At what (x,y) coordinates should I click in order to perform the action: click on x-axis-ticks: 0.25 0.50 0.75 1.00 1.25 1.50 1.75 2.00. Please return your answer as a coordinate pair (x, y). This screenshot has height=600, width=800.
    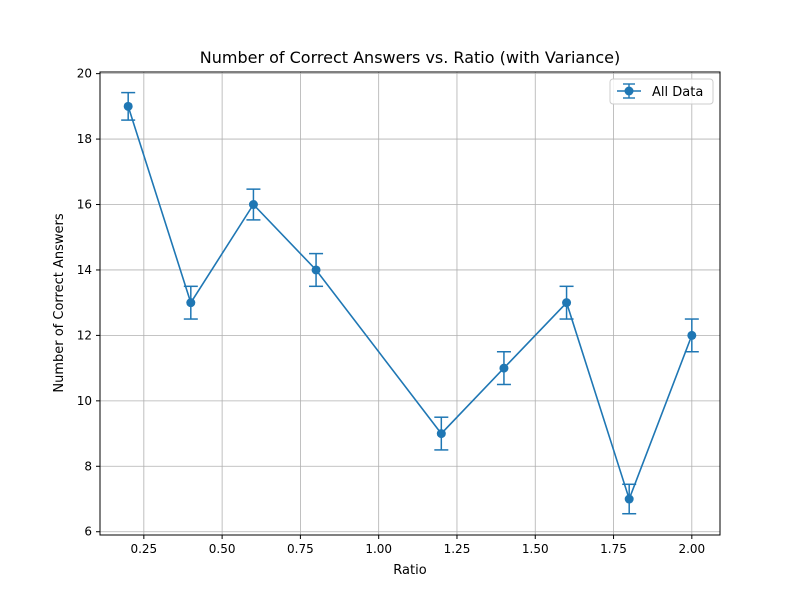
    Looking at the image, I should click on (417, 545).